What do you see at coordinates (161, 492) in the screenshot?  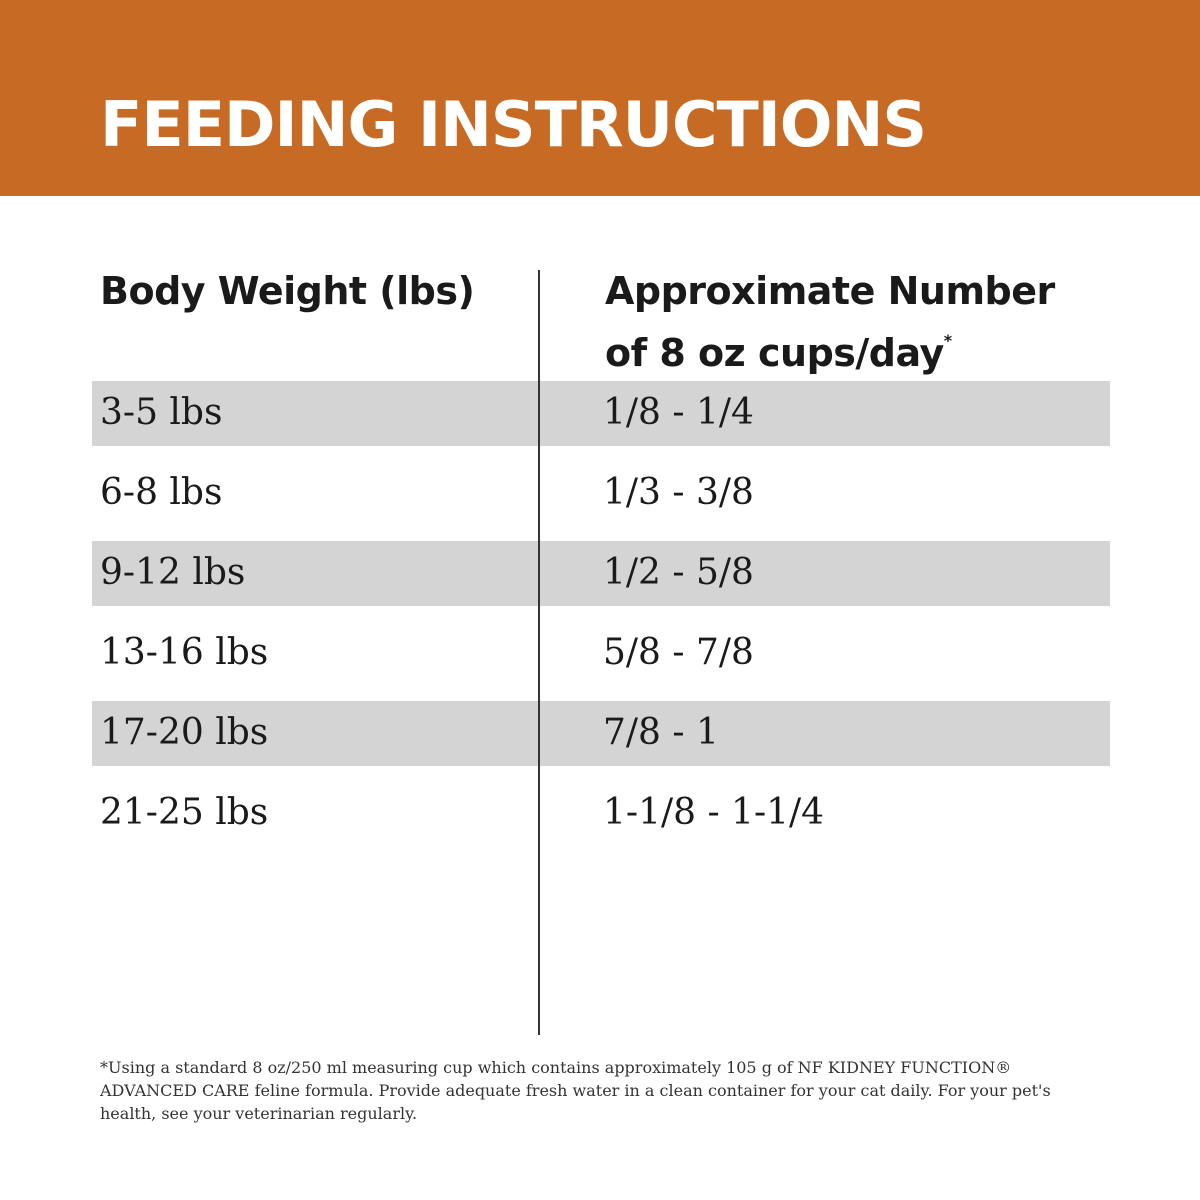 I see `table-cell: 6-8 lbs` at bounding box center [161, 492].